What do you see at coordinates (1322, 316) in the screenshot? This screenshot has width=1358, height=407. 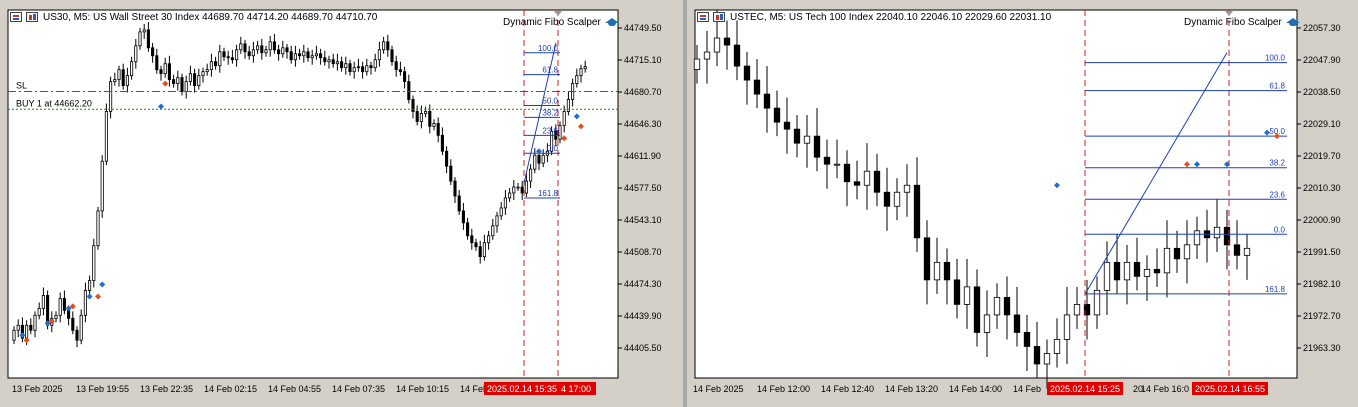 I see `price-axis-label: 21972.70` at bounding box center [1322, 316].